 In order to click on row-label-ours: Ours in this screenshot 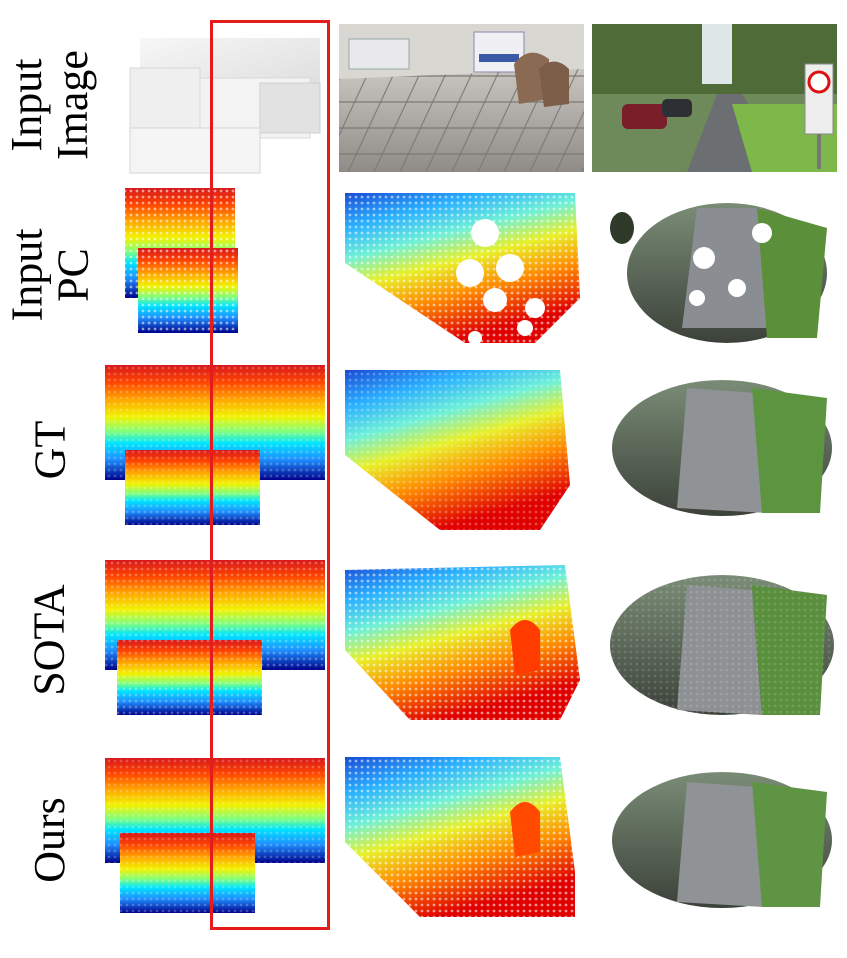, I will do `click(50, 840)`.